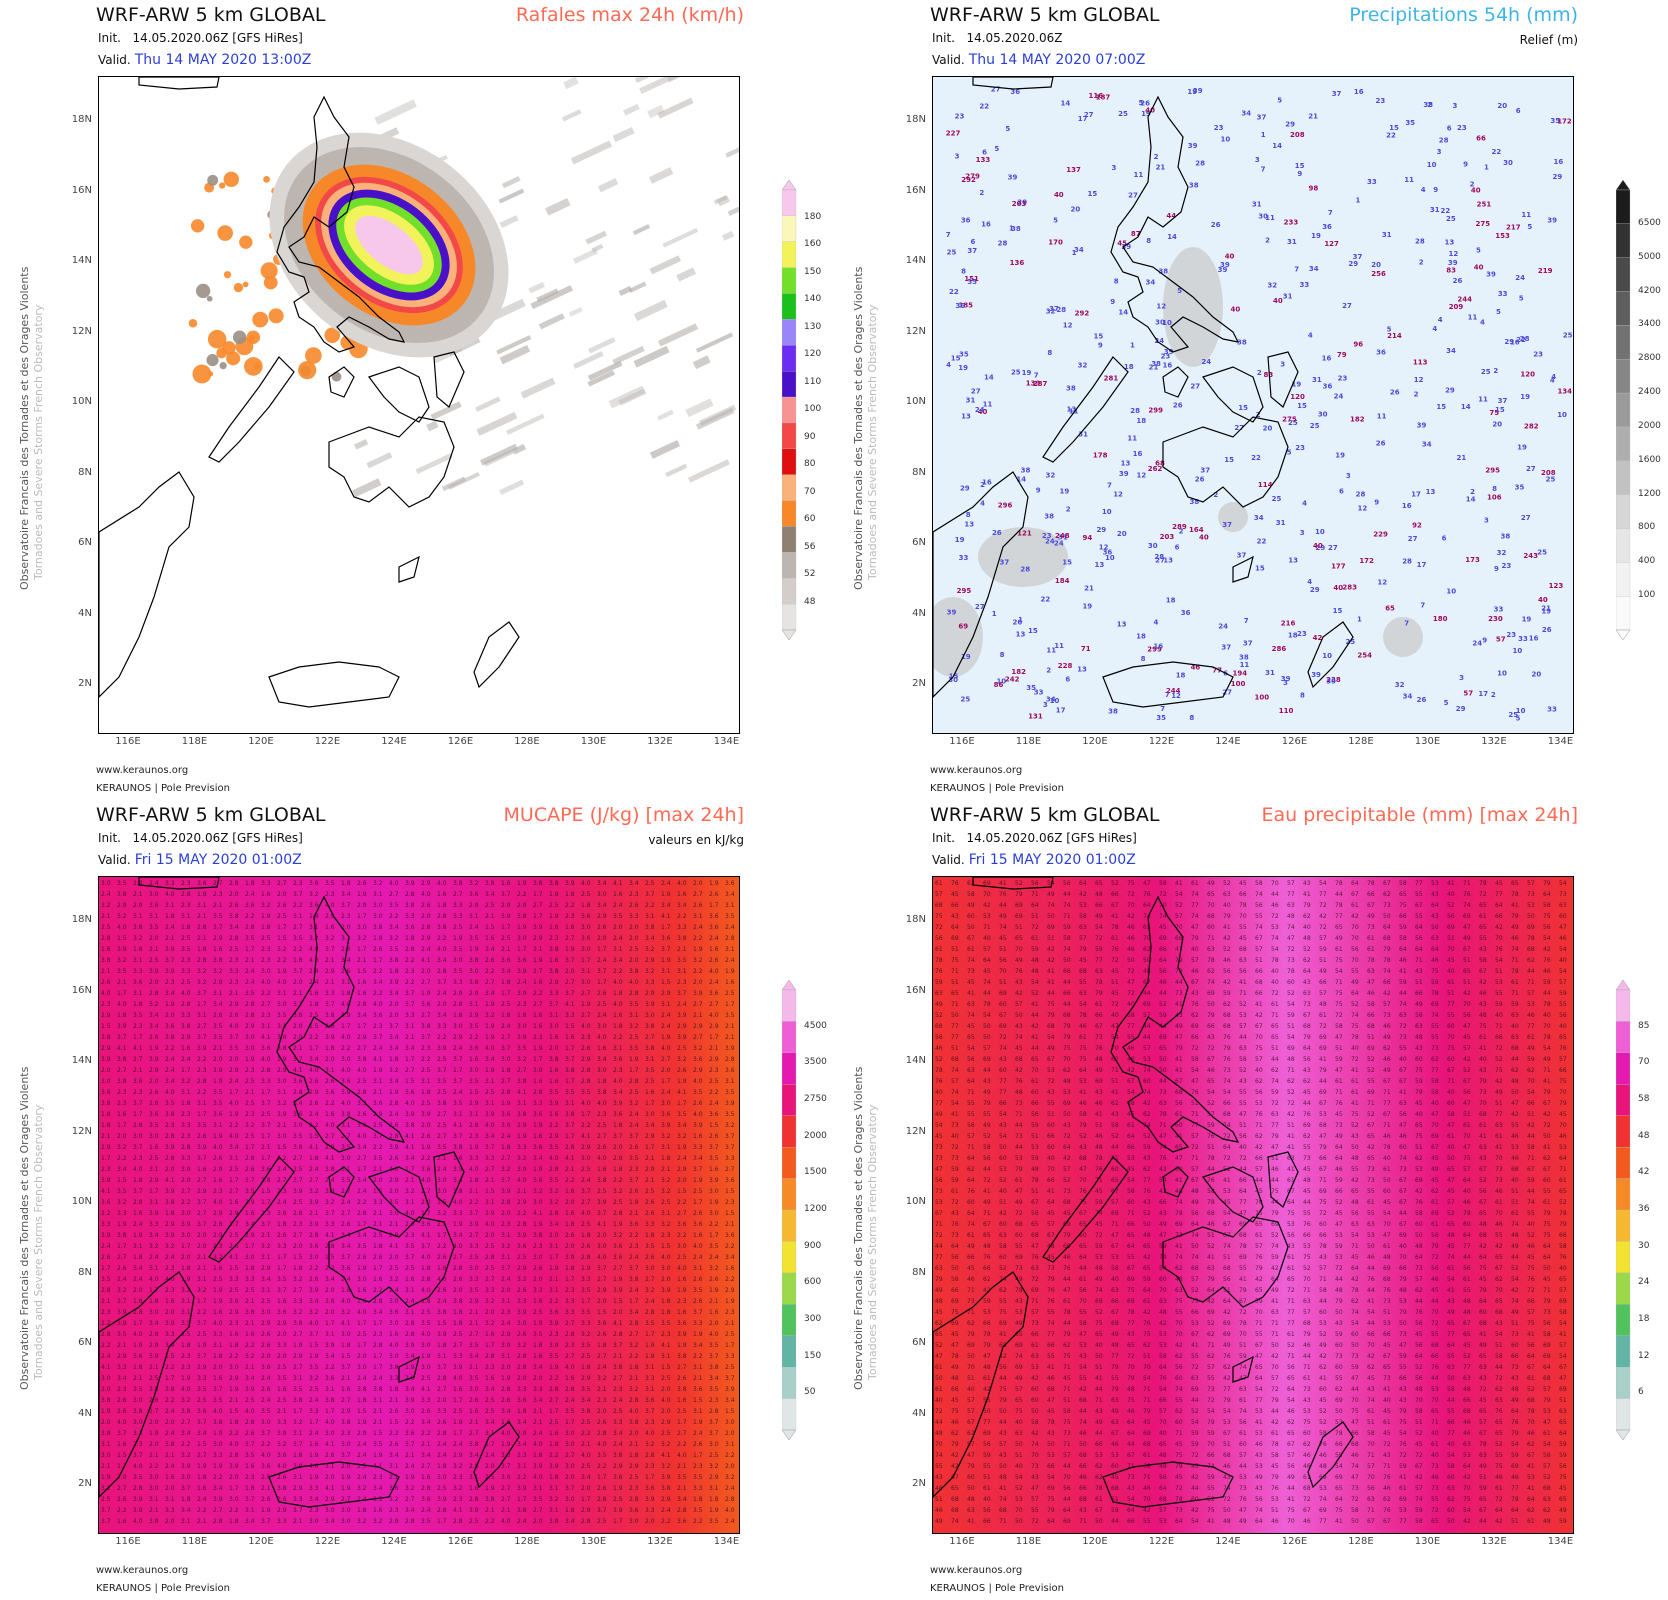 Image resolution: width=1668 pixels, height=1600 pixels. Describe the element at coordinates (1521, 299) in the screenshot. I see `svg-text: 5` at that location.